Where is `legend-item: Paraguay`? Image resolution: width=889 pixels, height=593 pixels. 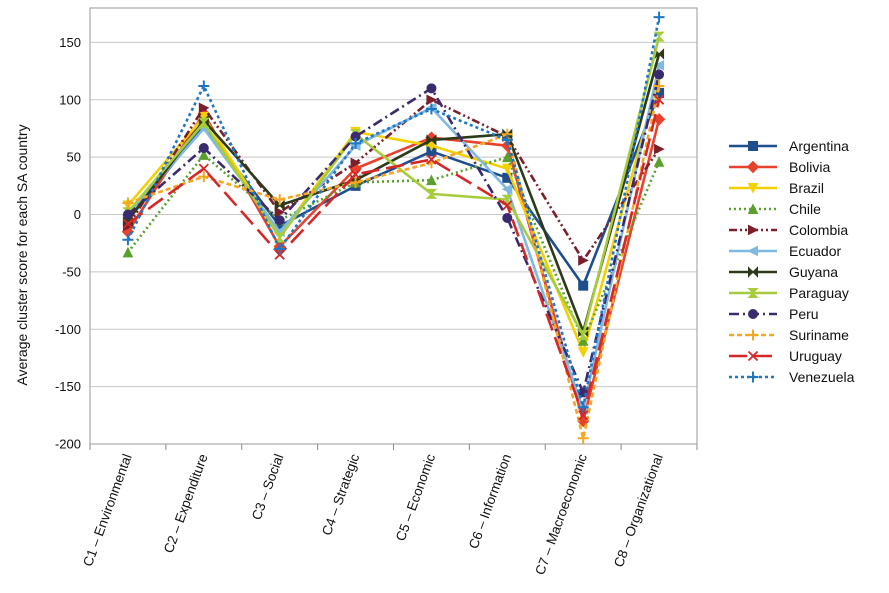
legend-item: Paraguay is located at coordinates (789, 293).